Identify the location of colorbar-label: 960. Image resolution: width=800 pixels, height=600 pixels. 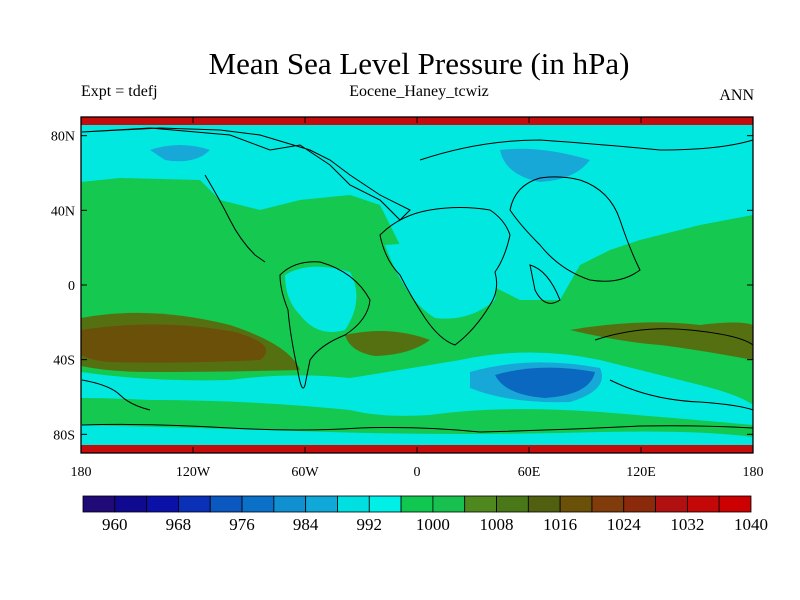
(115, 524).